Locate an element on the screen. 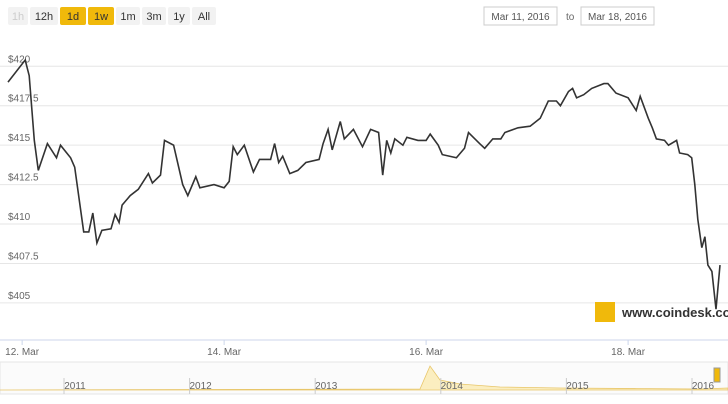 The height and width of the screenshot is (404, 728). navigator-year: 2012 is located at coordinates (200, 386).